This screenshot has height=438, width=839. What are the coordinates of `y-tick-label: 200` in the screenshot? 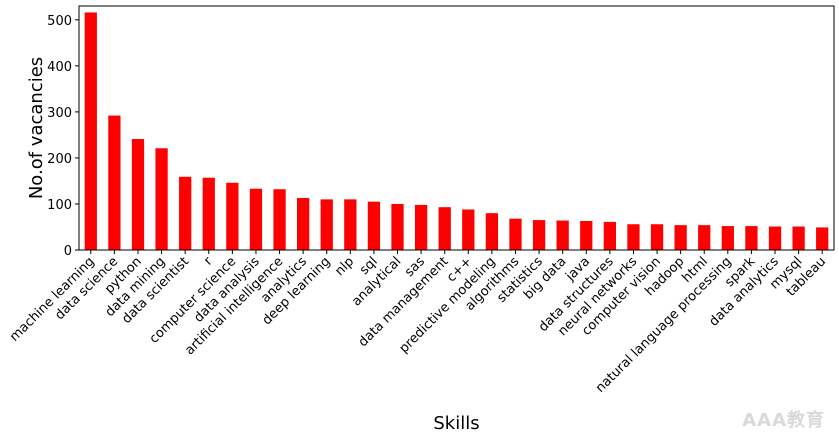 It's located at (59, 159).